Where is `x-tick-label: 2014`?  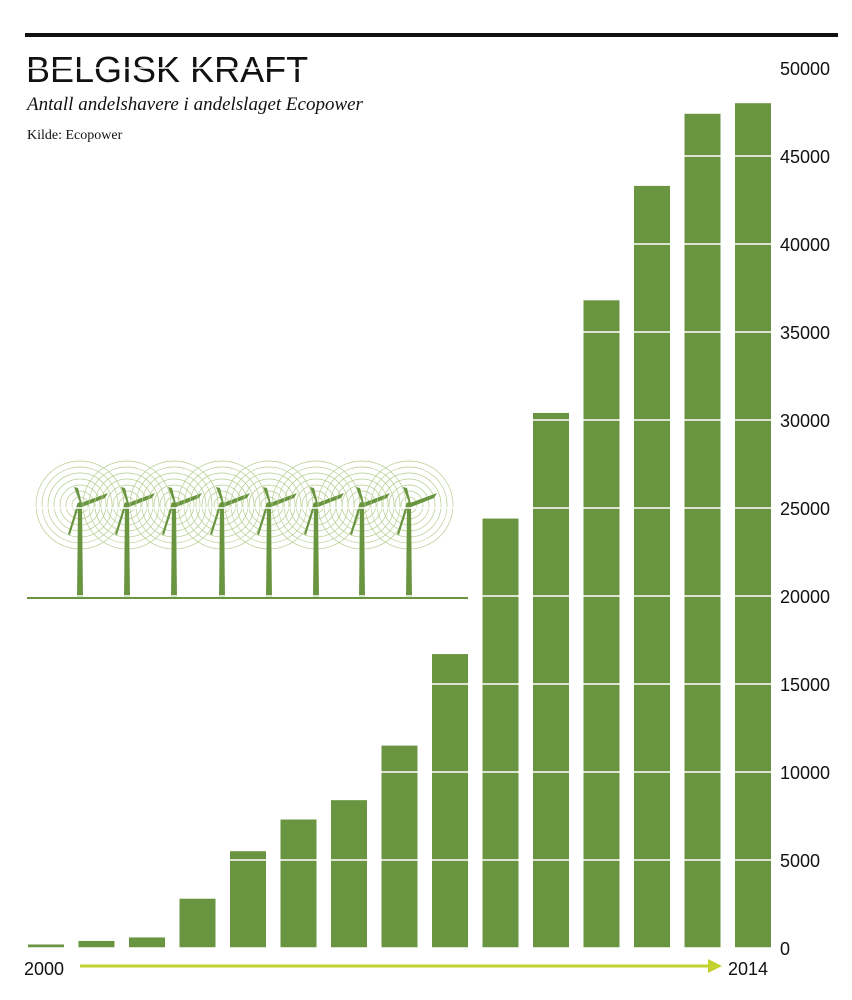
x-tick-label: 2014 is located at coordinates (748, 969).